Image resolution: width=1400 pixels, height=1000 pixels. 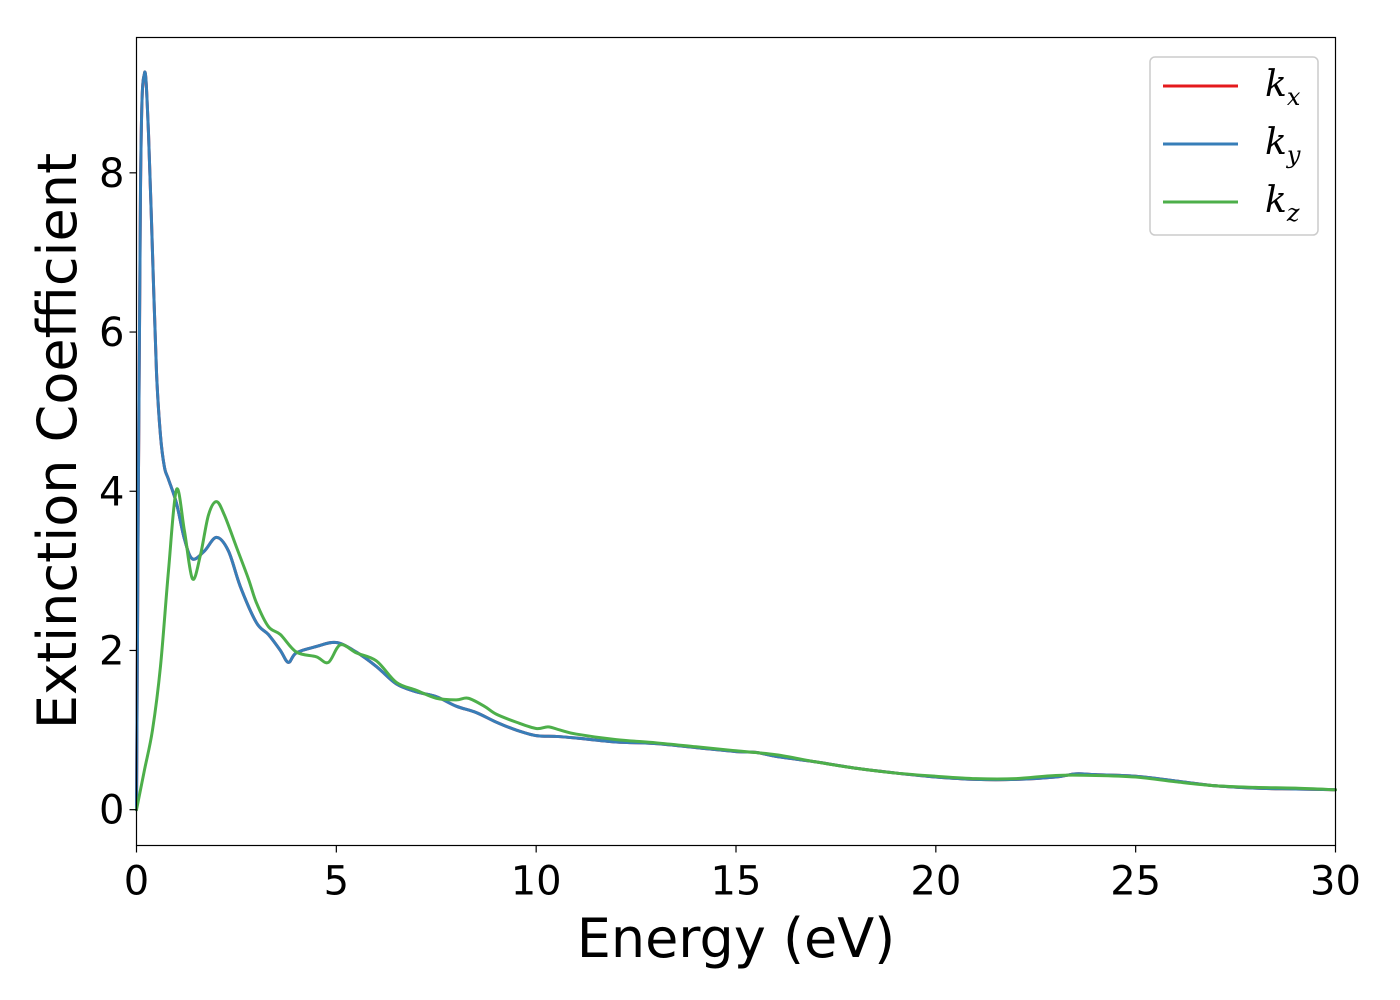 What do you see at coordinates (1135, 882) in the screenshot?
I see `x-tick-label: 25` at bounding box center [1135, 882].